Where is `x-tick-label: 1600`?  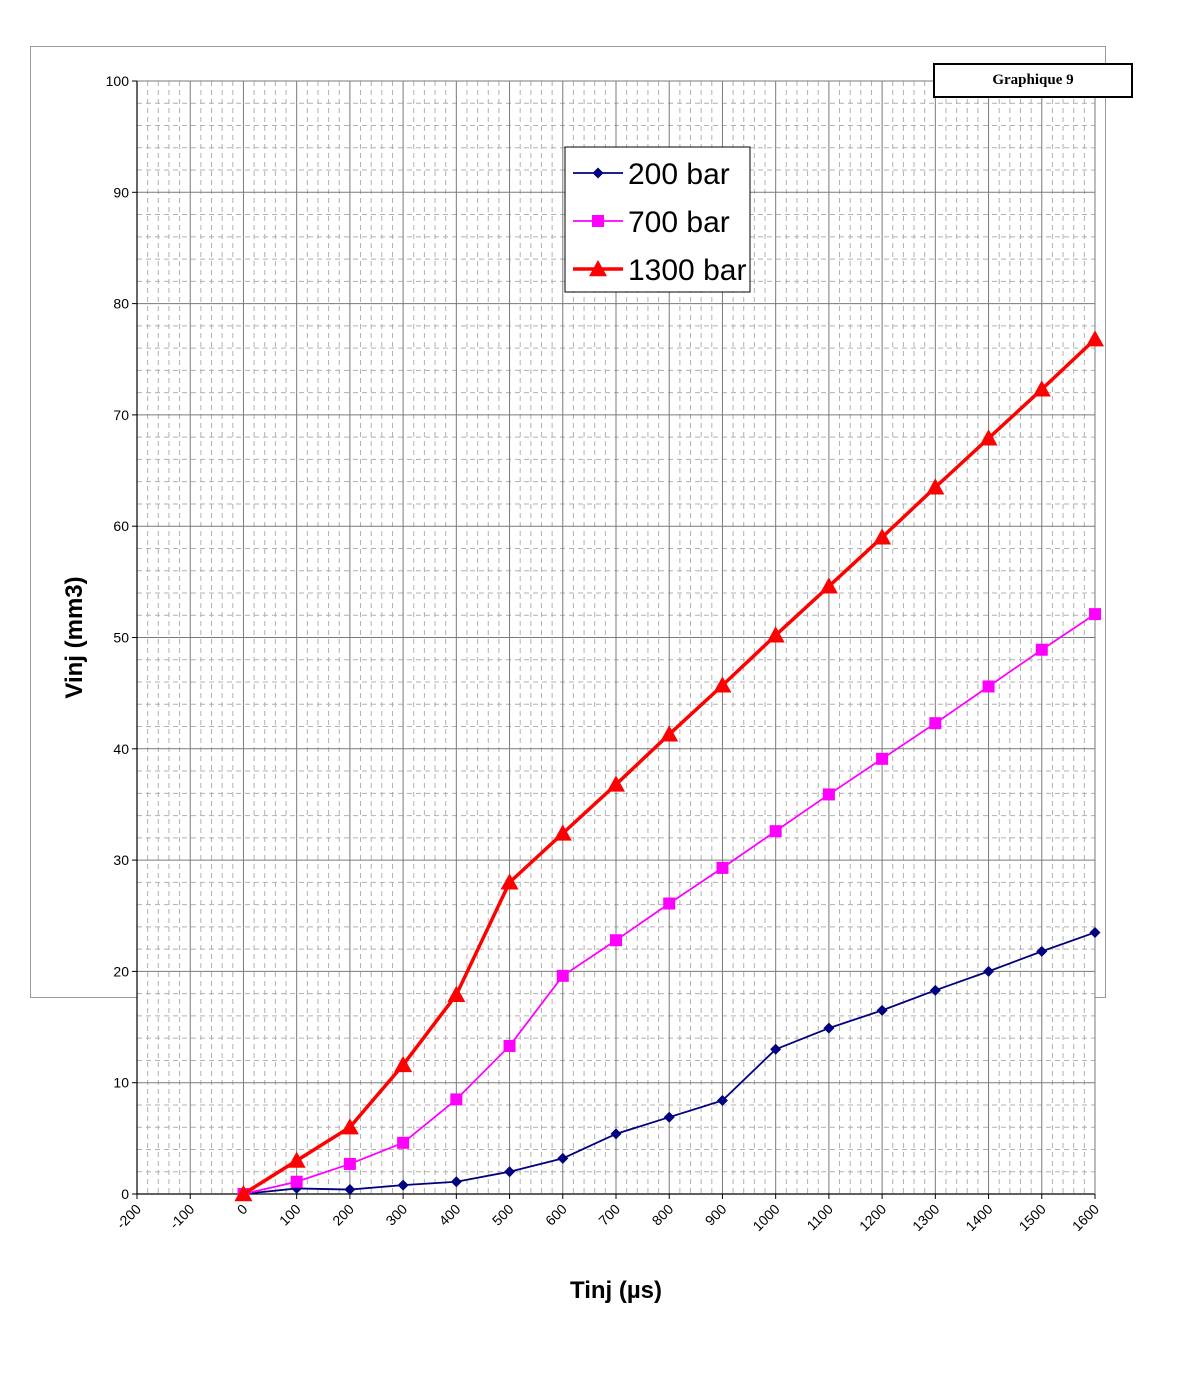
x-tick-label: 1600 is located at coordinates (1085, 1217).